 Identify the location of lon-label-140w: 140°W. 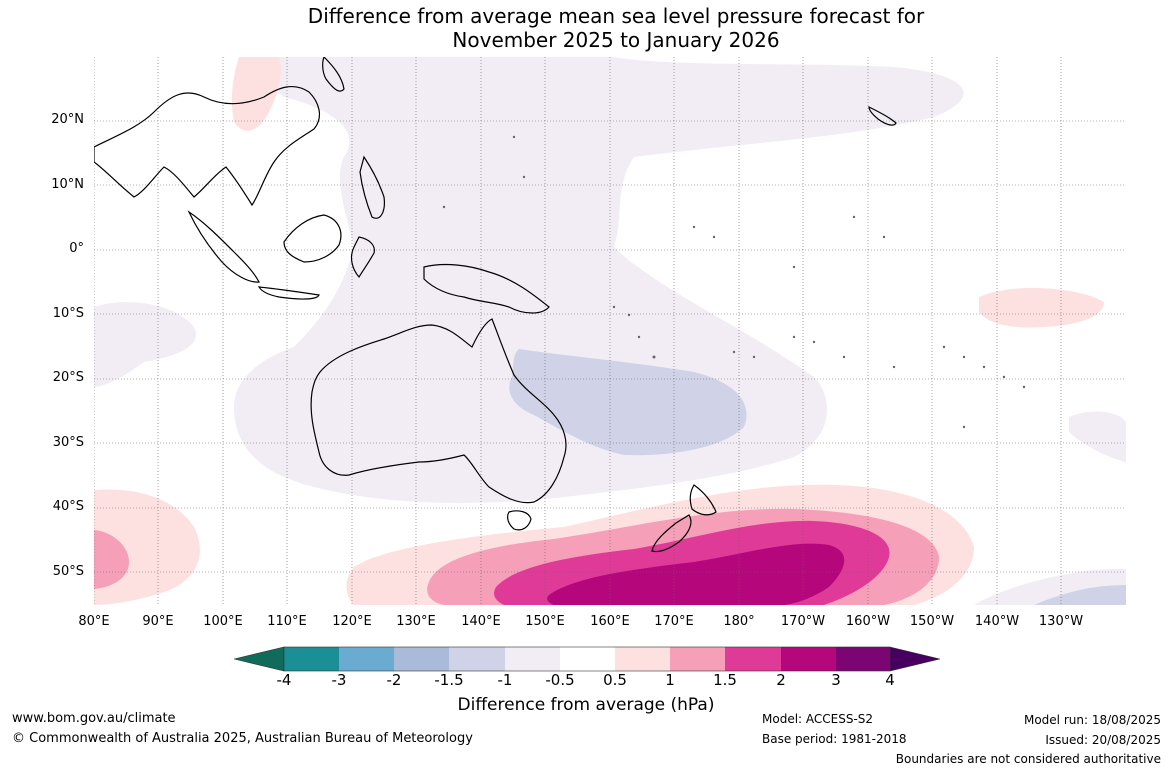
(997, 621).